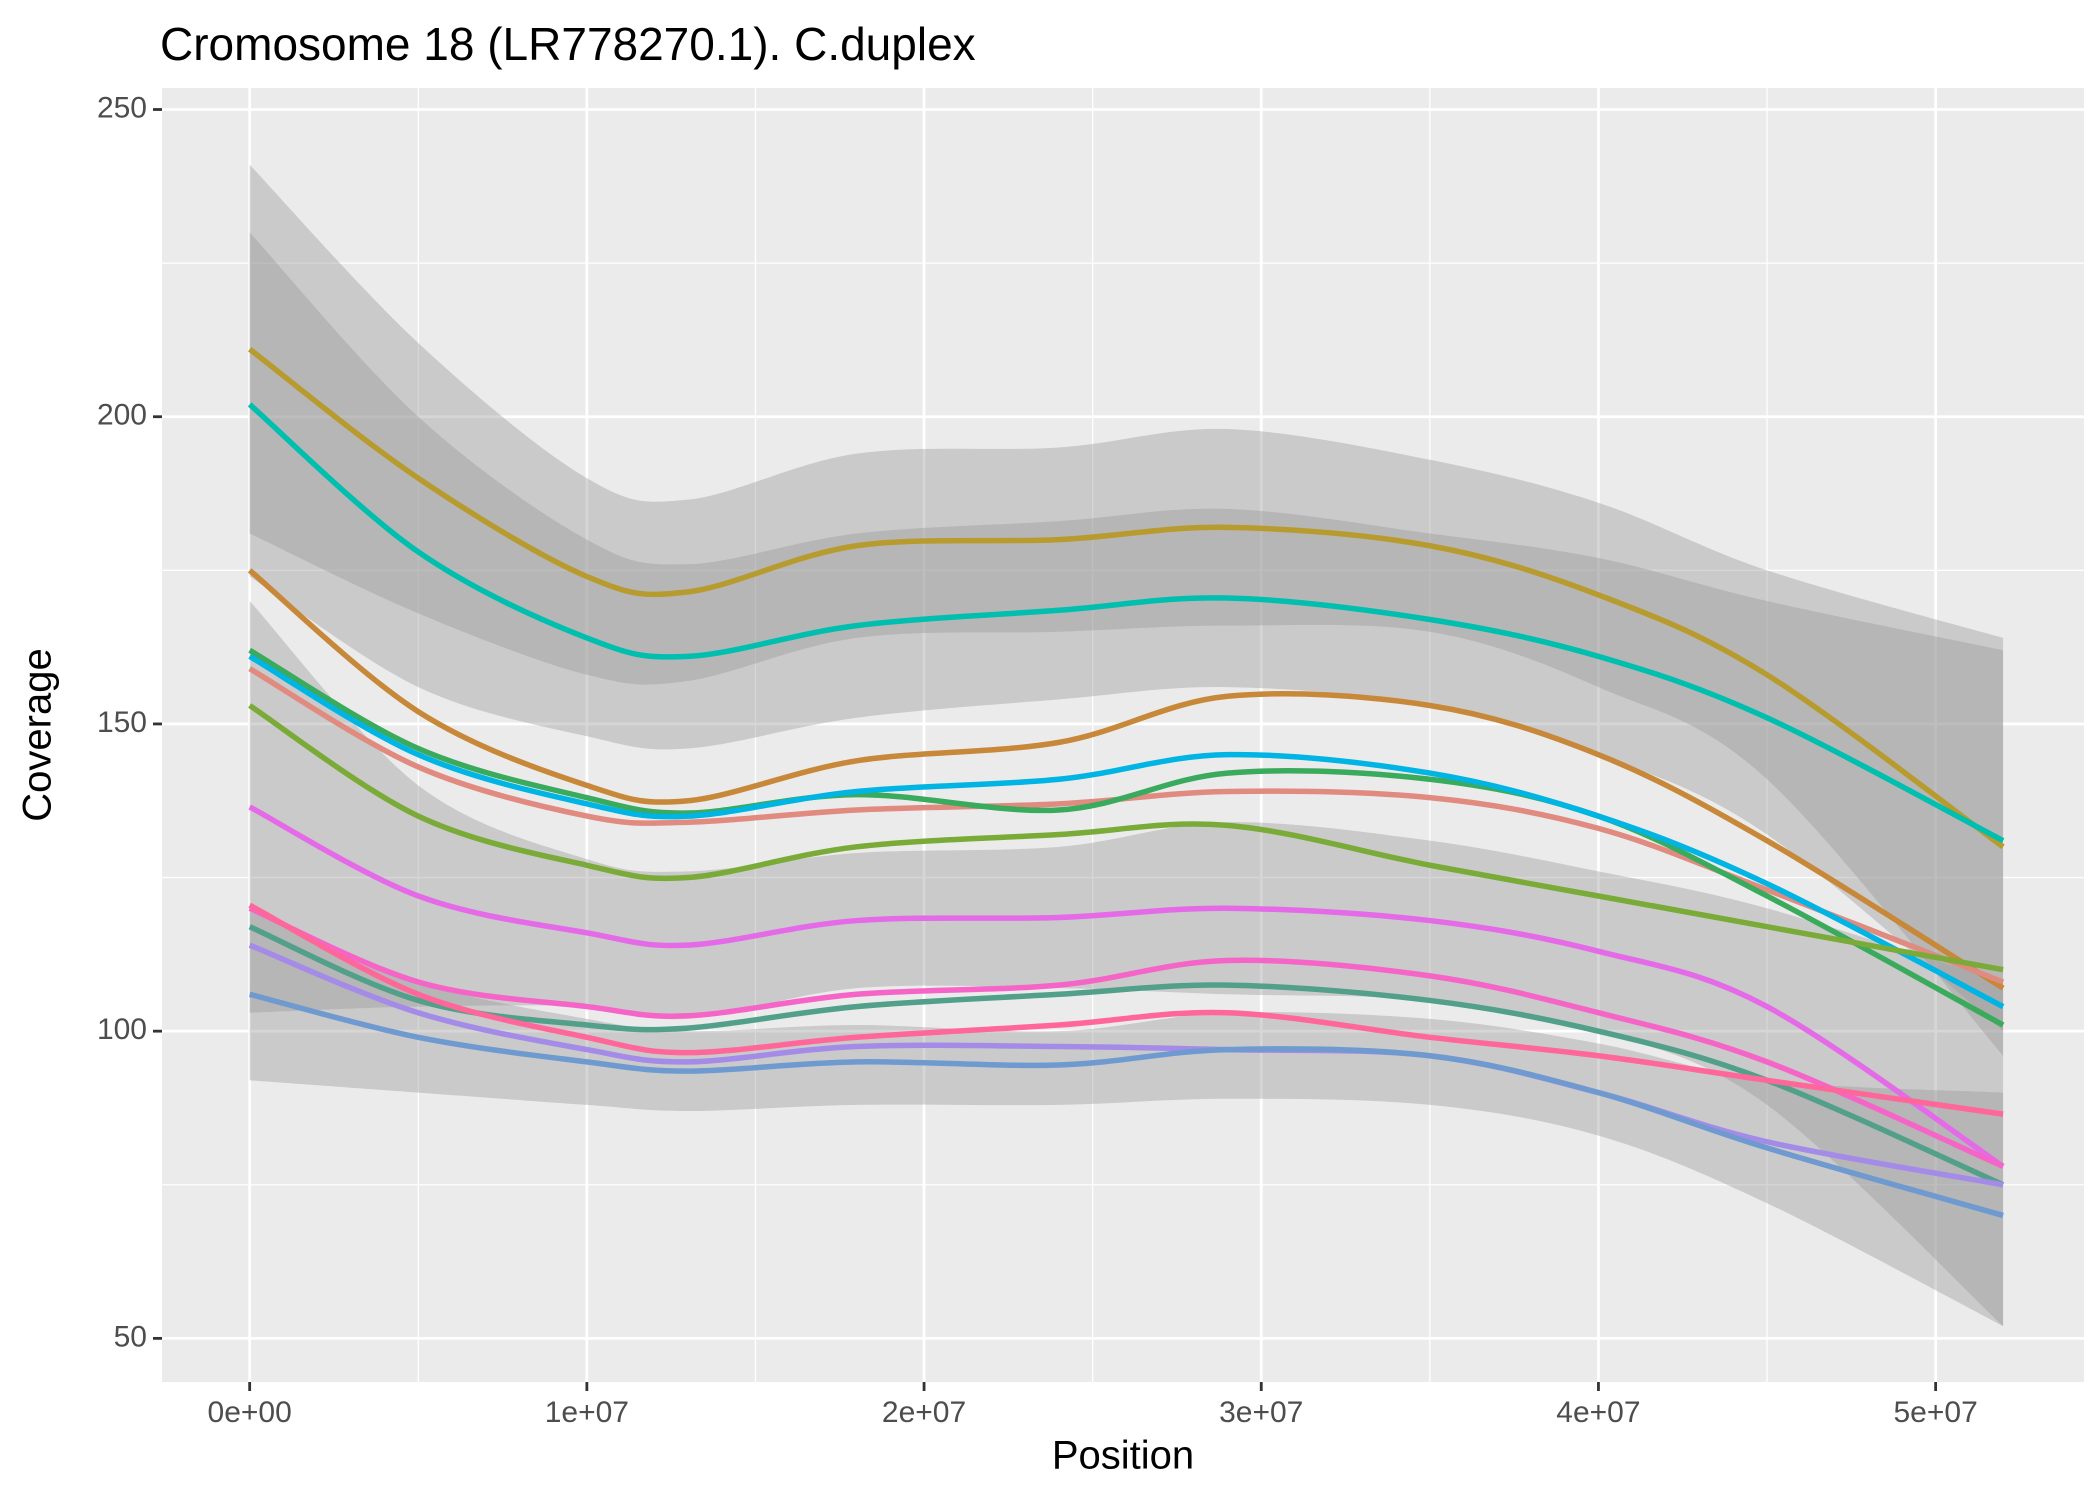 Image resolution: width=2100 pixels, height=1499 pixels. What do you see at coordinates (122, 107) in the screenshot?
I see `y-tick-label: 250` at bounding box center [122, 107].